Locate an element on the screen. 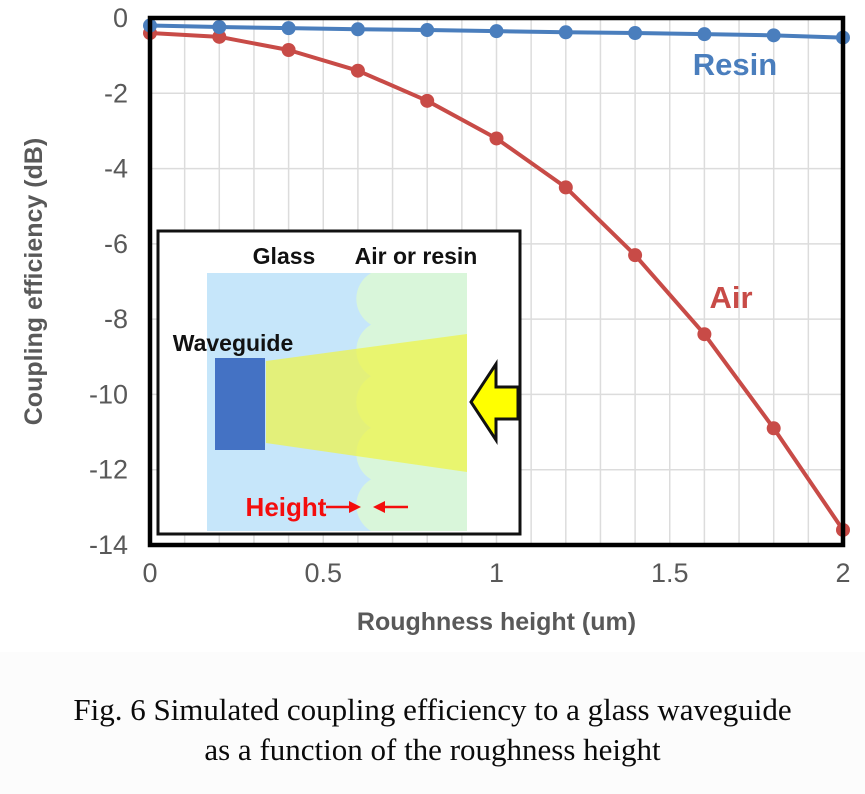  x-tick-label: 1 is located at coordinates (496, 573).